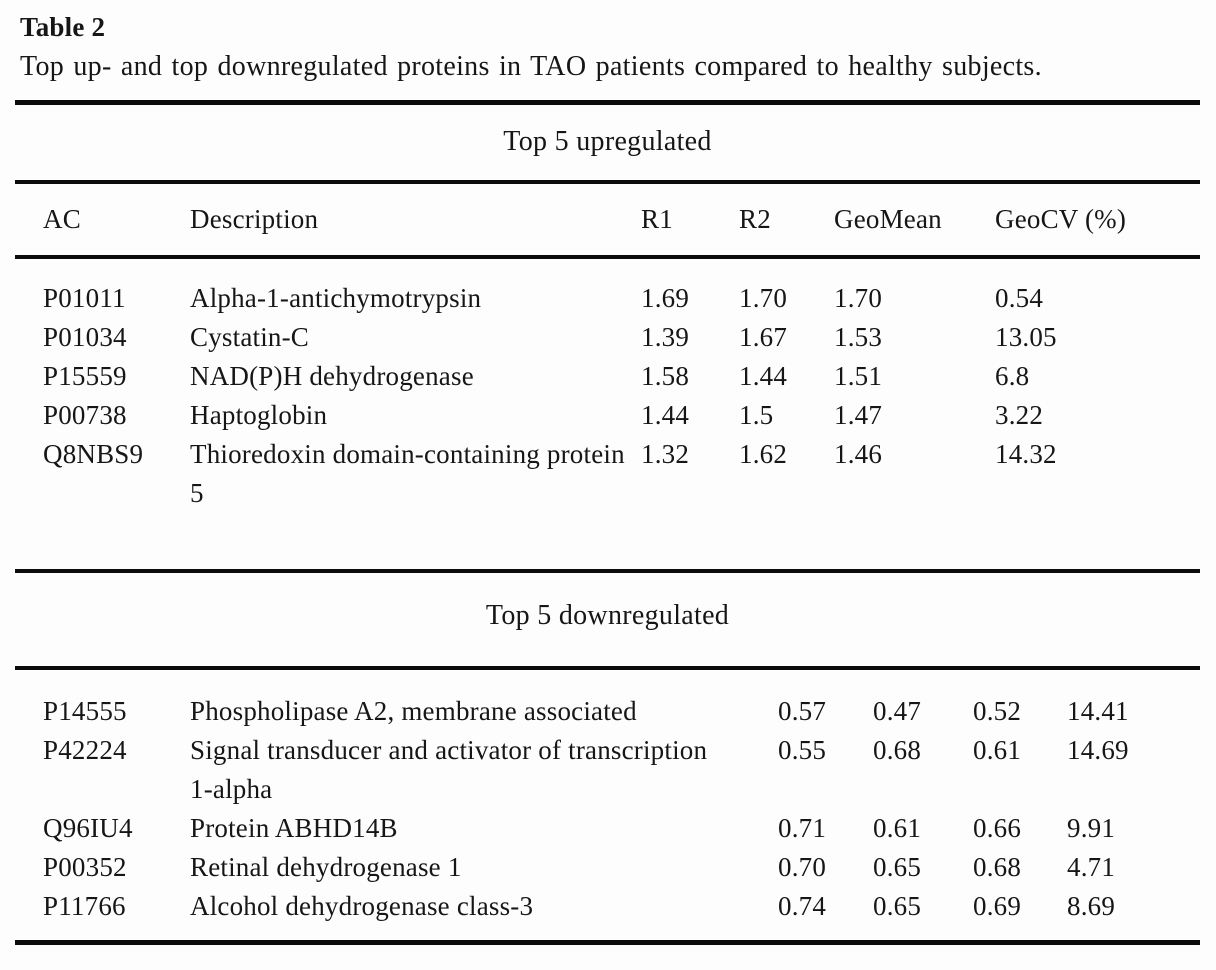  Describe the element at coordinates (1012, 376) in the screenshot. I see `cell-geocv: 6.8` at that location.